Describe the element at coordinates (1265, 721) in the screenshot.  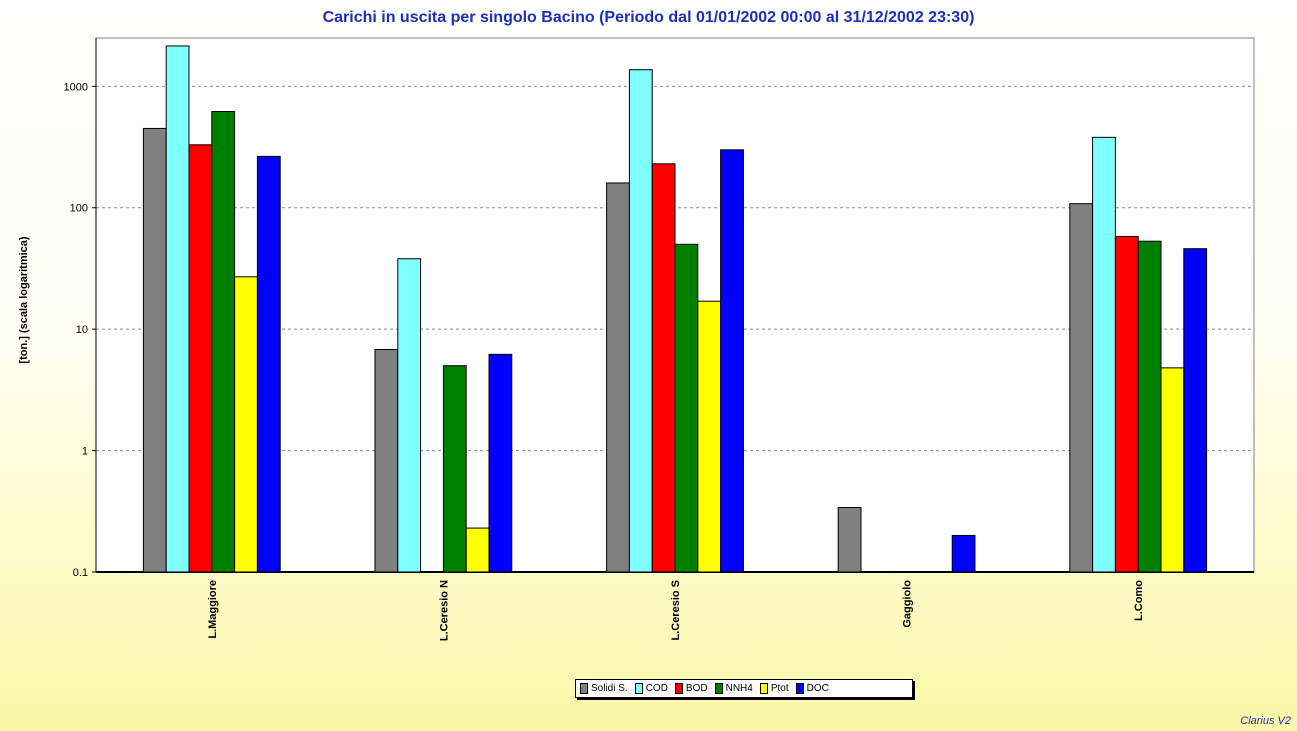
I see `watermark: Clarius V2` at that location.